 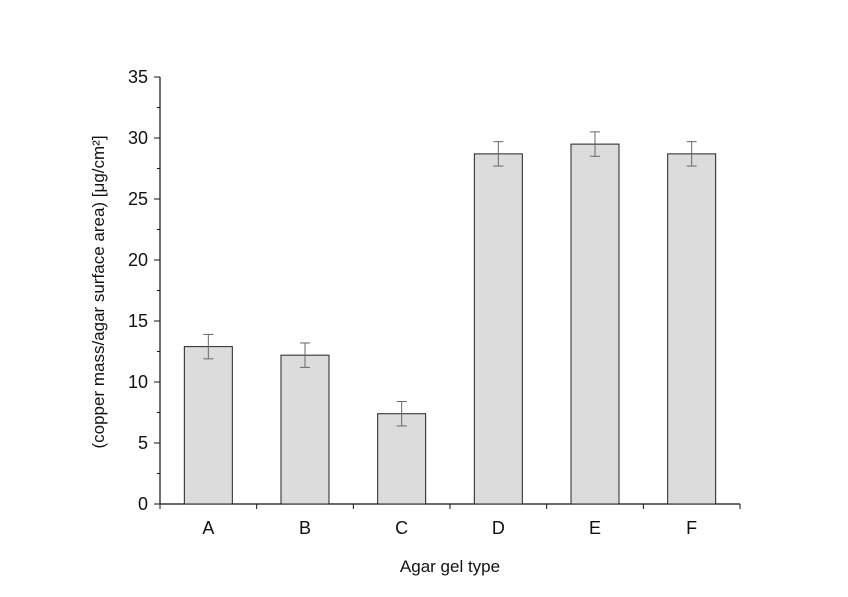 I want to click on y-tick-label: 10, so click(x=138, y=382).